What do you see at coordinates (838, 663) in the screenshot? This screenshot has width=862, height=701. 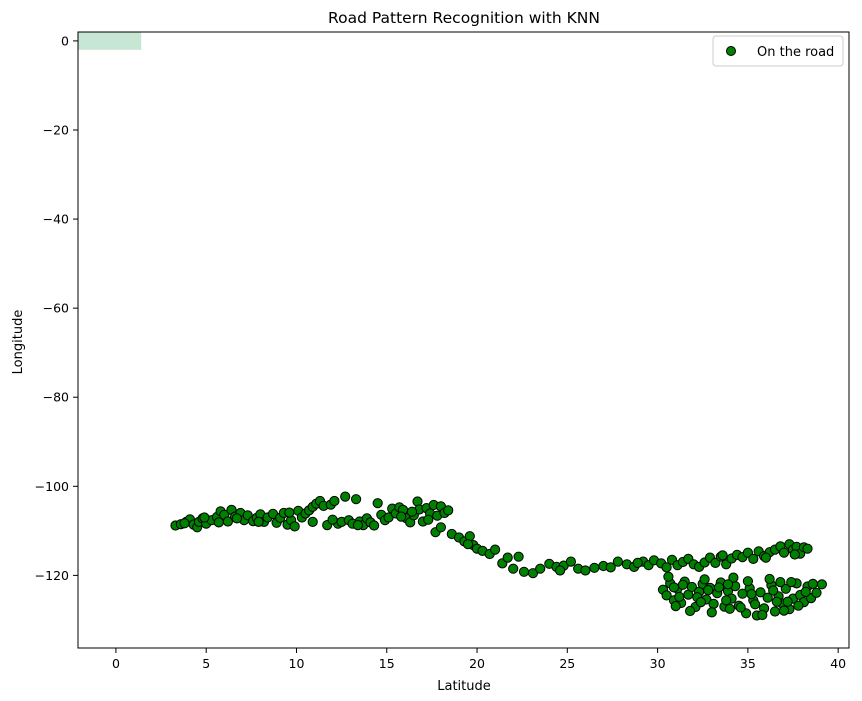 I see `x-tick-label: 40` at bounding box center [838, 663].